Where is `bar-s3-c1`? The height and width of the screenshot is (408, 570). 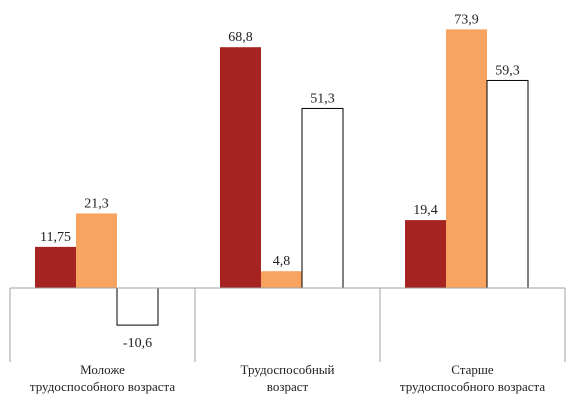 bar-s3-c1 is located at coordinates (137, 306).